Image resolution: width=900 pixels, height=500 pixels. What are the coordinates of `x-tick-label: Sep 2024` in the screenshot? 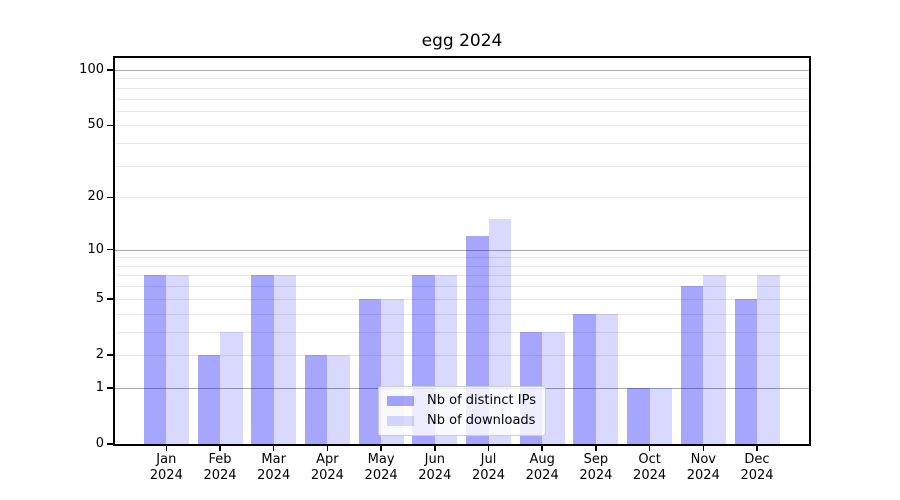 It's located at (596, 468).